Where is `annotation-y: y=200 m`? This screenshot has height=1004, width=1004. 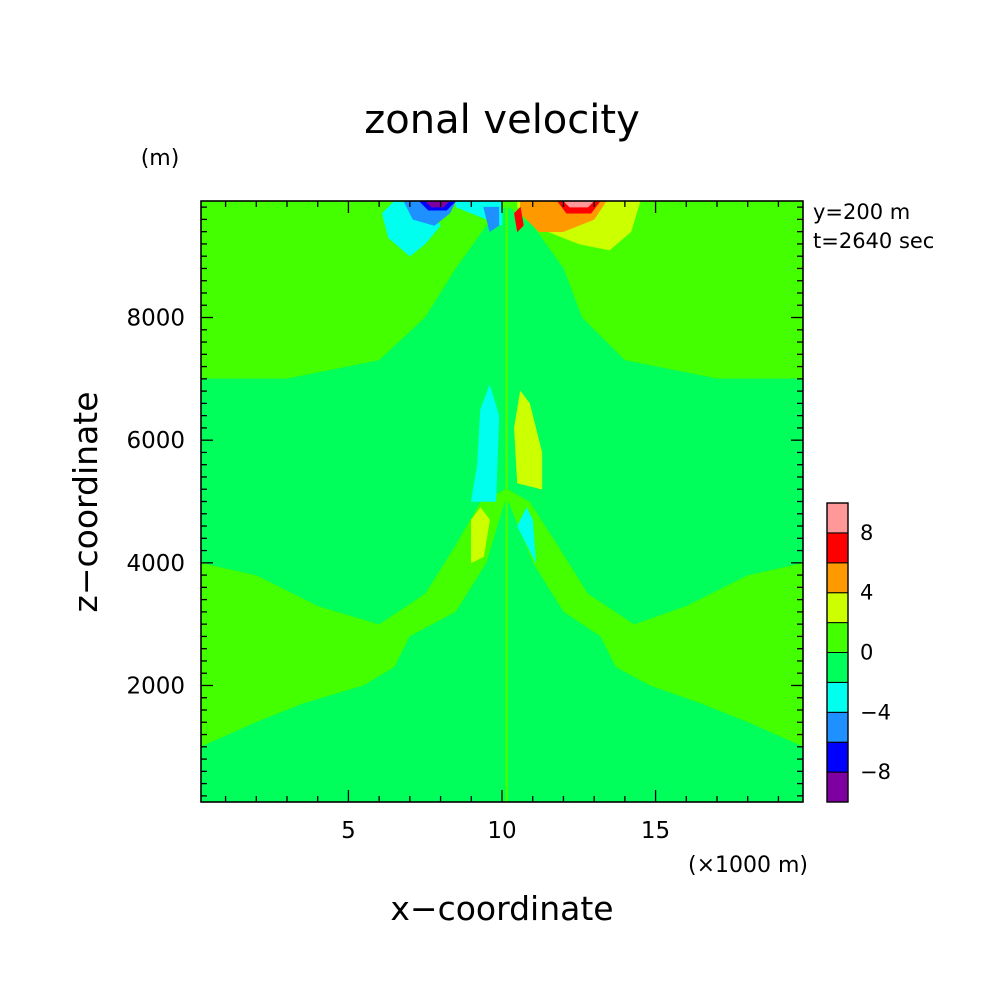 annotation-y: y=200 m is located at coordinates (861, 212).